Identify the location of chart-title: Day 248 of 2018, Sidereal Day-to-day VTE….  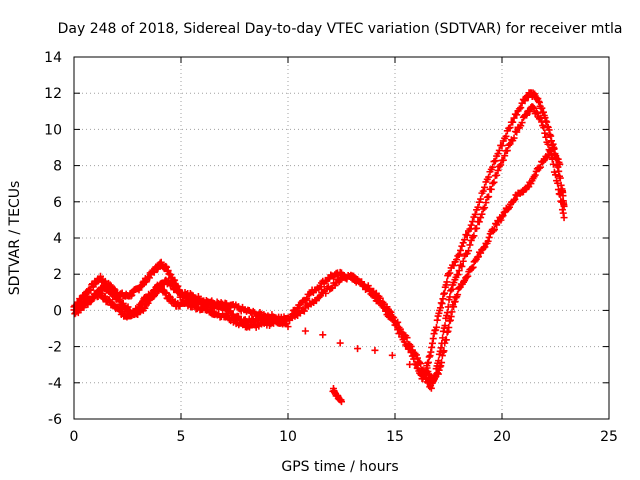
(340, 29).